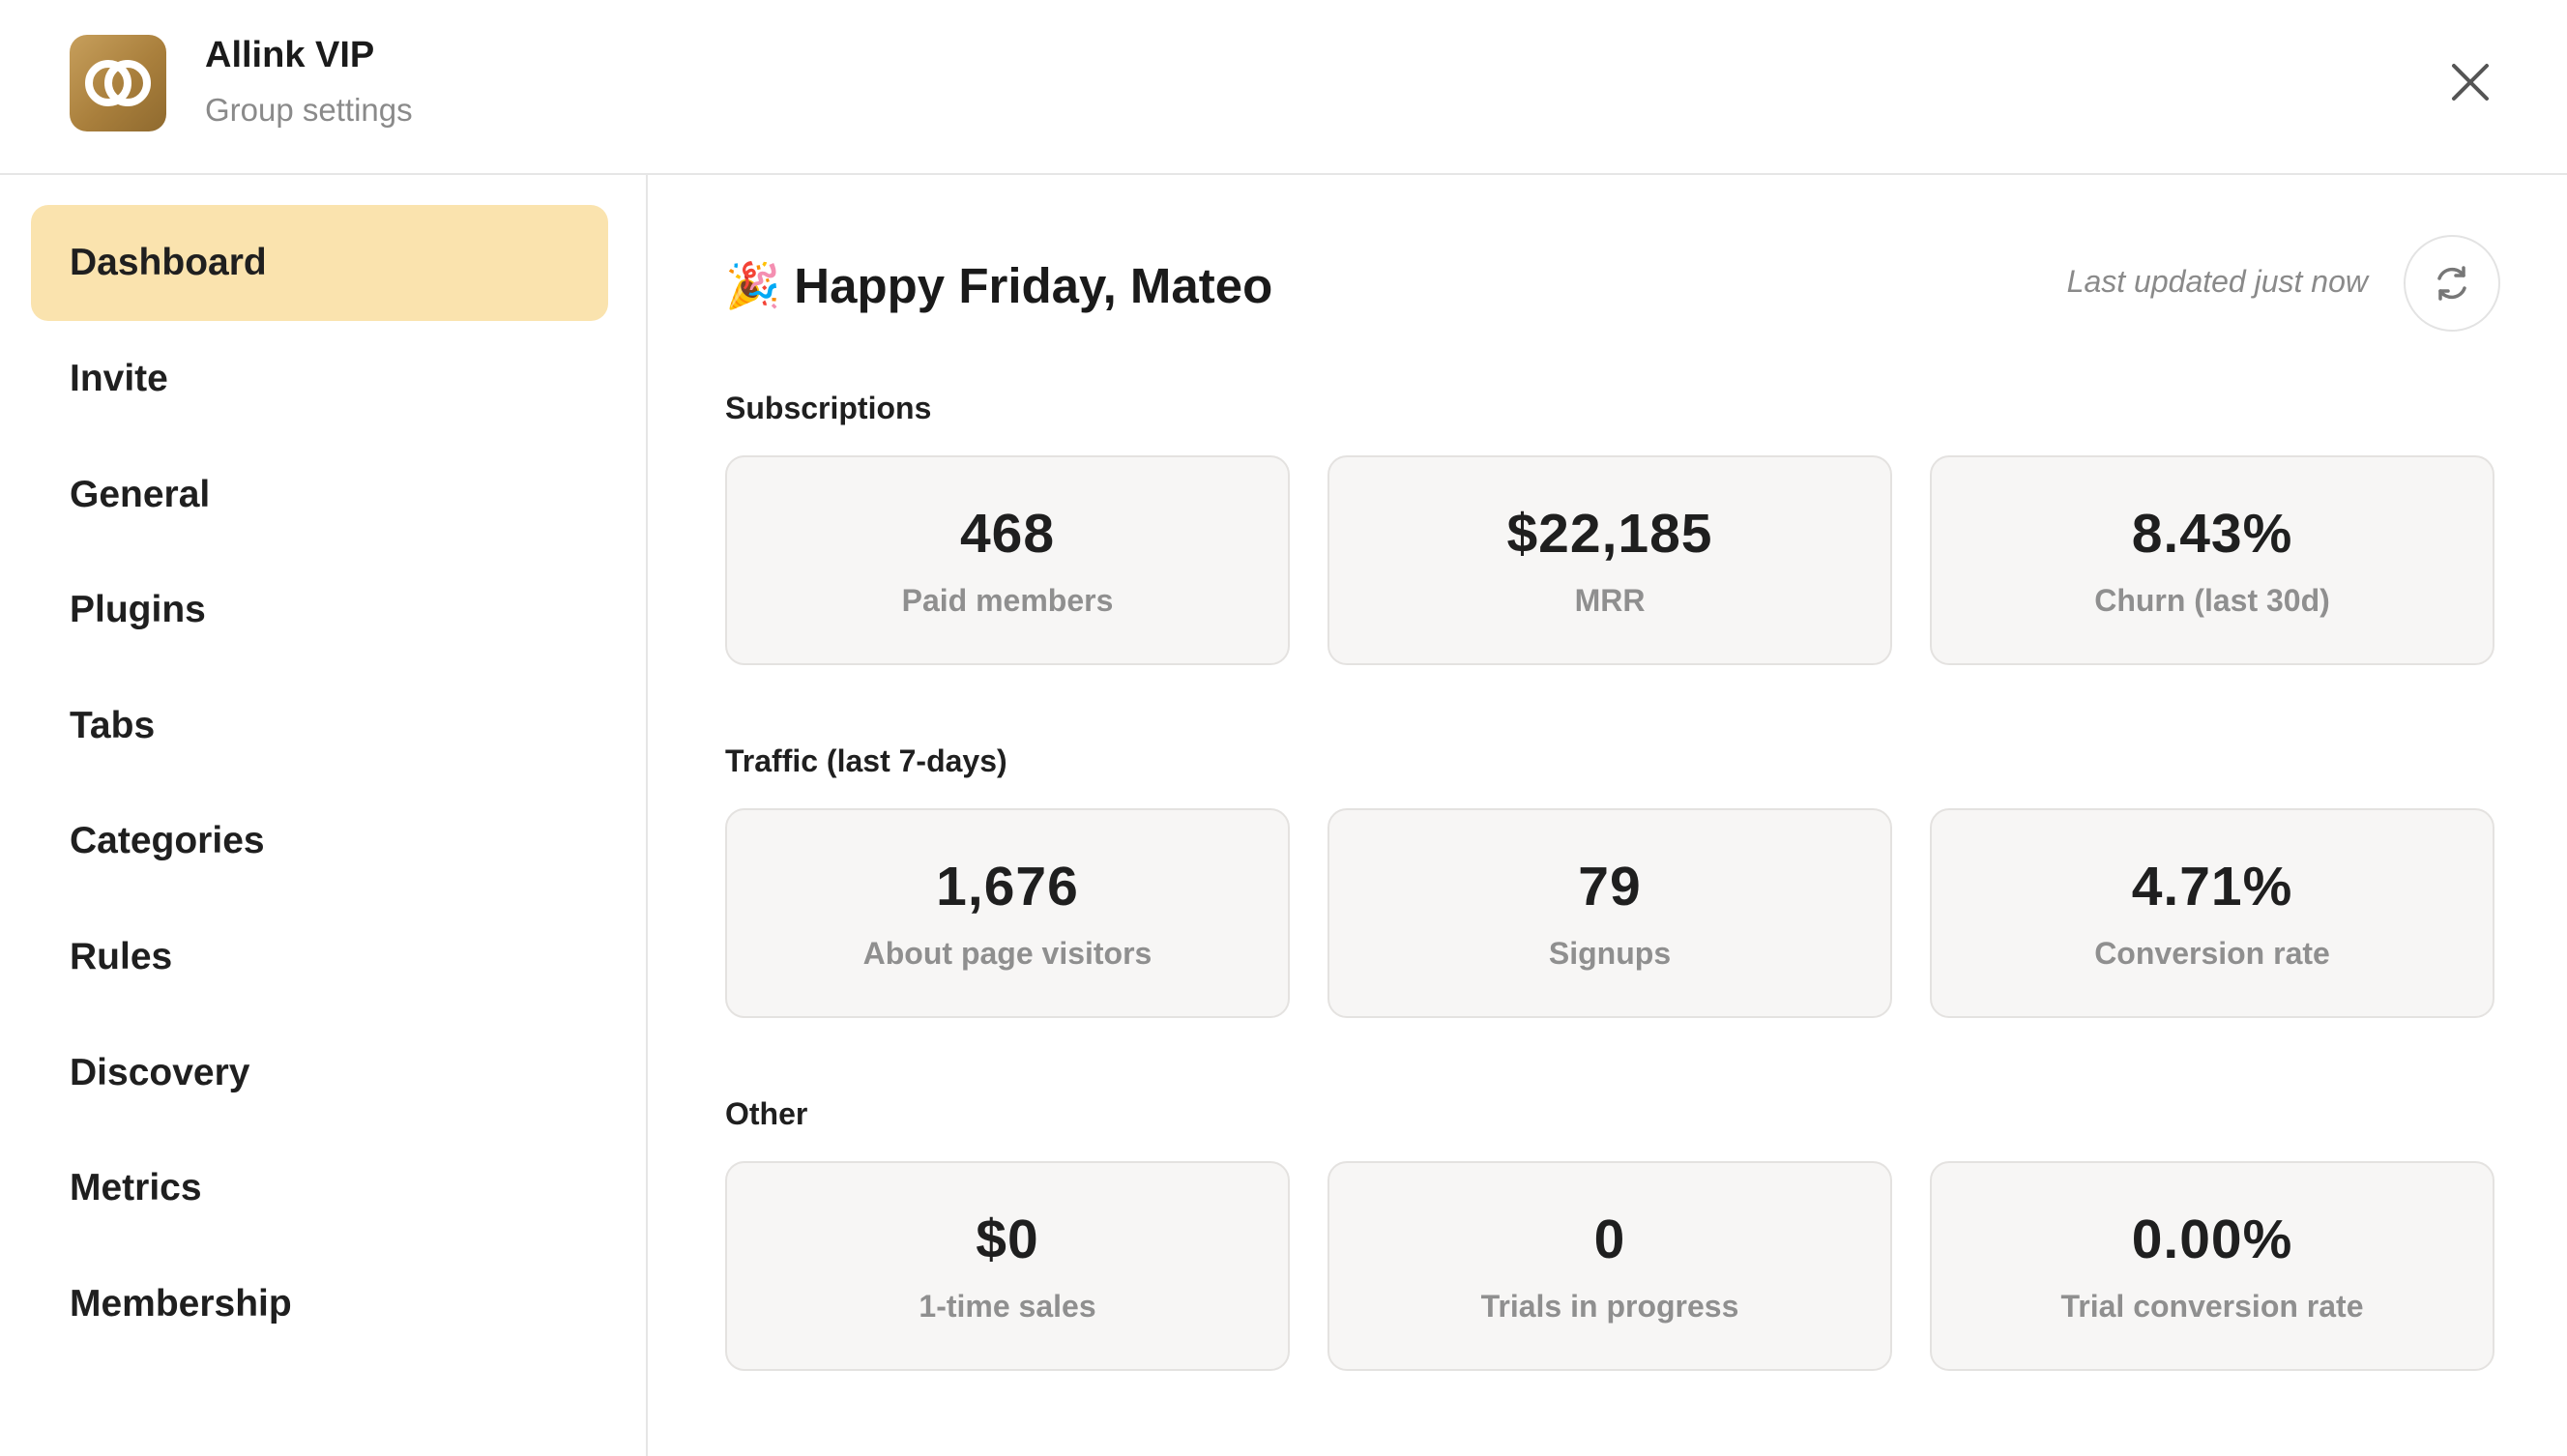 This screenshot has height=1456, width=2567. What do you see at coordinates (136, 1187) in the screenshot?
I see `sidebar-item-metrics: Metrics` at bounding box center [136, 1187].